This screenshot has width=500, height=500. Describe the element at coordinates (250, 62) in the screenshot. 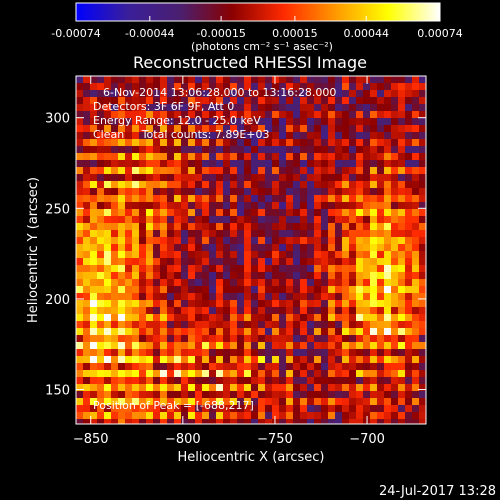

I see `chart-title: Reconstructed RHESSI Image` at that location.